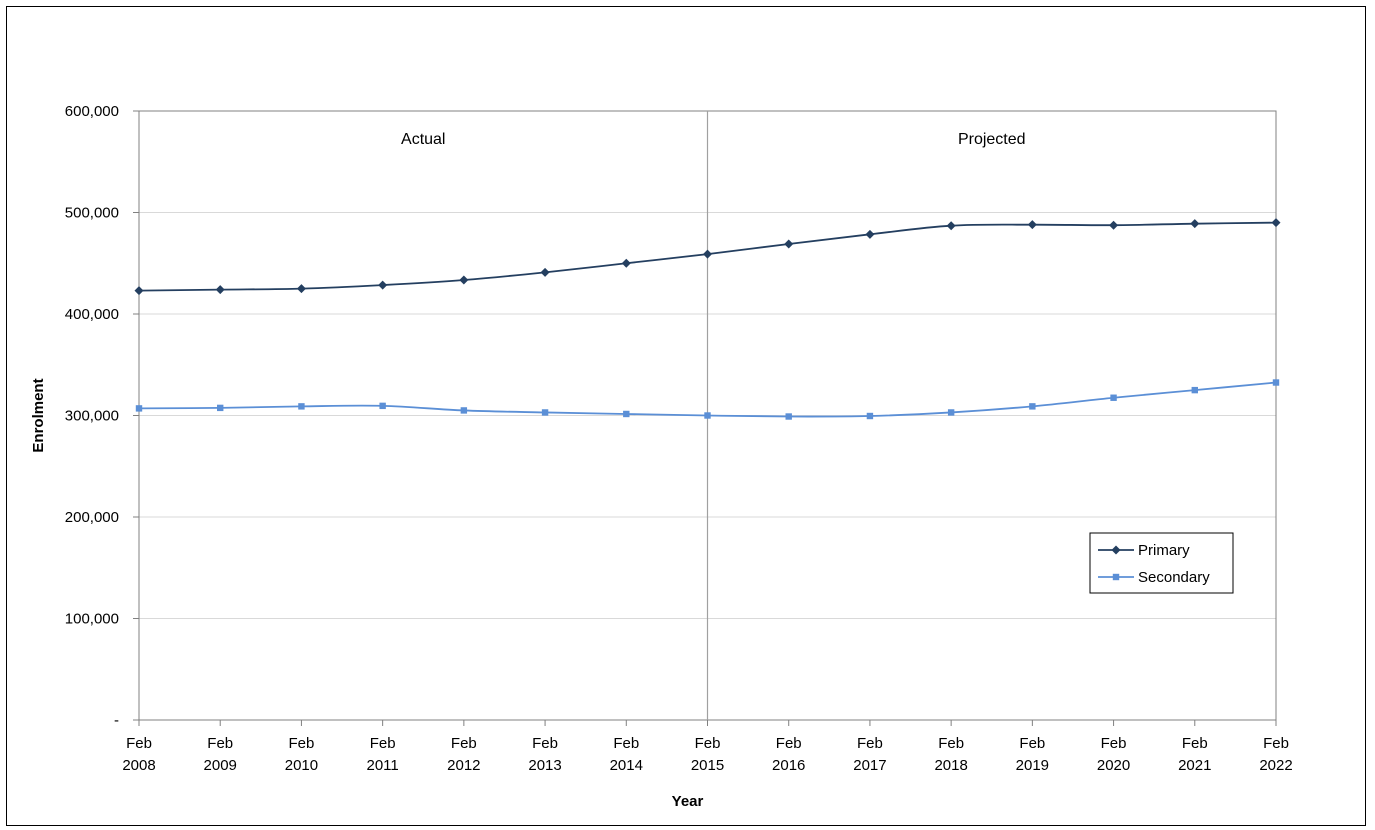 This screenshot has width=1375, height=830. I want to click on legend: Primary Secondary, so click(1161, 563).